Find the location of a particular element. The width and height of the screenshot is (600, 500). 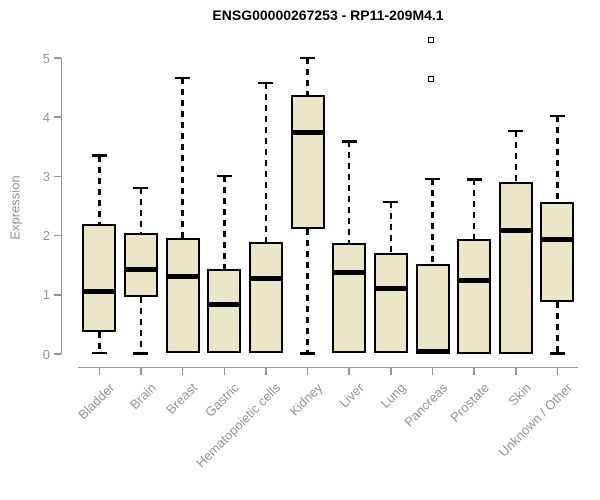

x-tick-label-bladder: Bladder is located at coordinates (95, 401).